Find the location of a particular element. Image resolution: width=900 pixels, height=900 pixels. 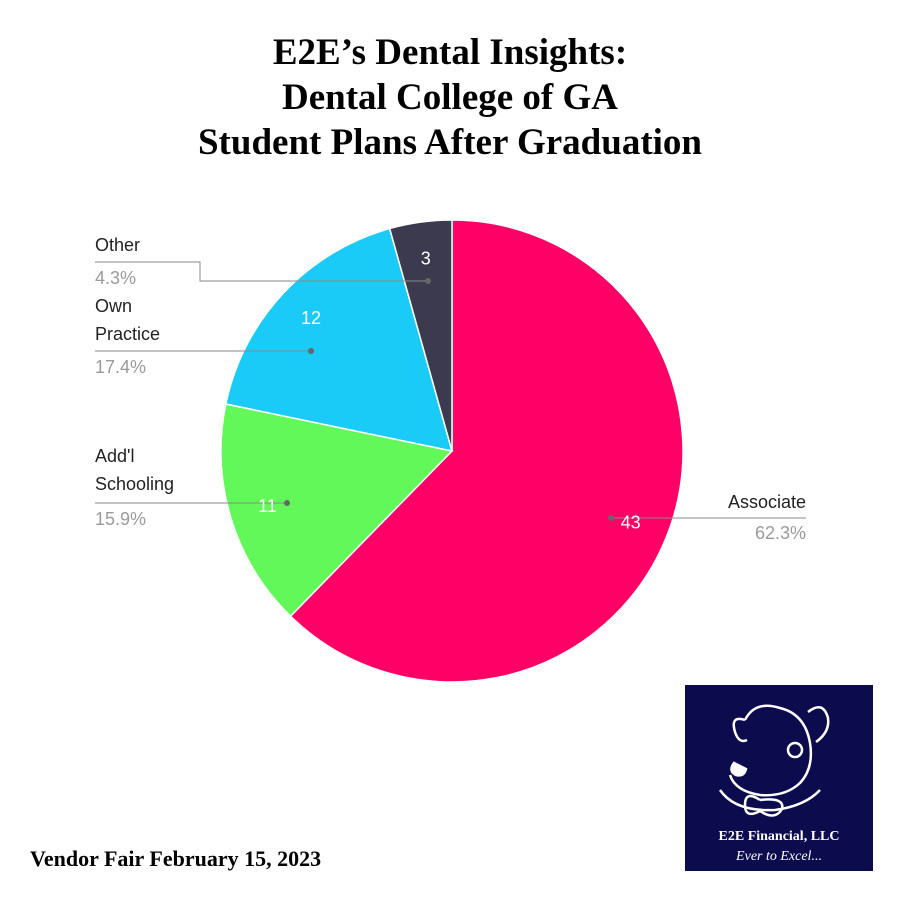

slice-value-label: 12 is located at coordinates (311, 318).